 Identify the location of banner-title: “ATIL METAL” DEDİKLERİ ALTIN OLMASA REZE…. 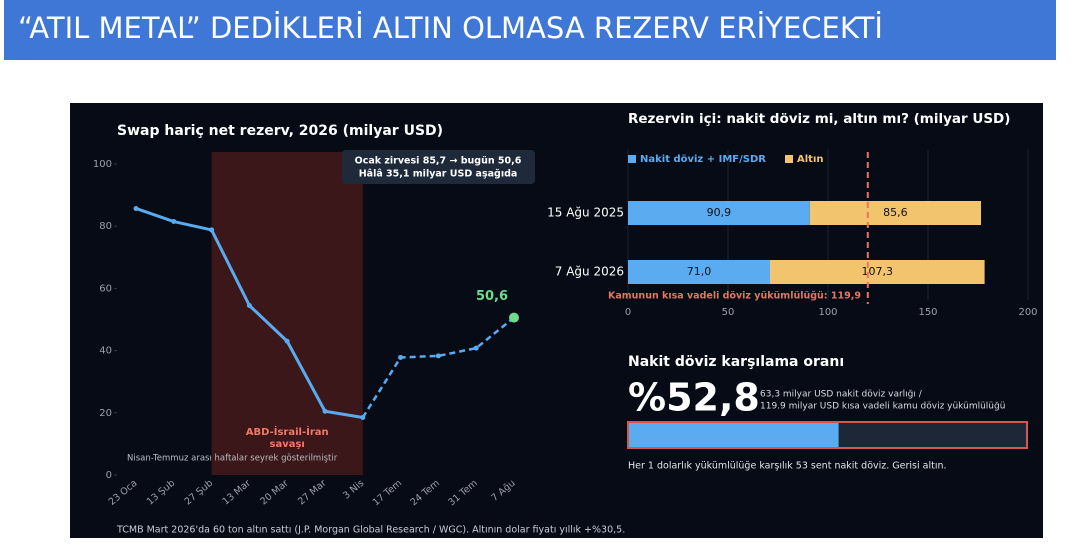
(450, 28).